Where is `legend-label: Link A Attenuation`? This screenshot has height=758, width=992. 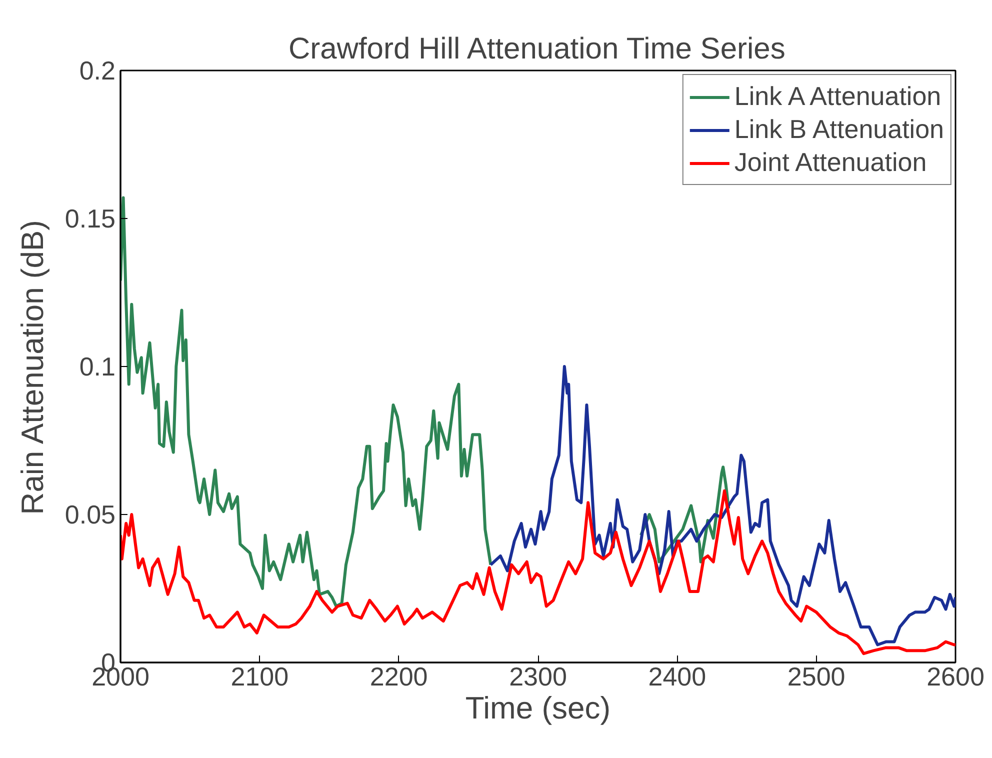 legend-label: Link A Attenuation is located at coordinates (838, 96).